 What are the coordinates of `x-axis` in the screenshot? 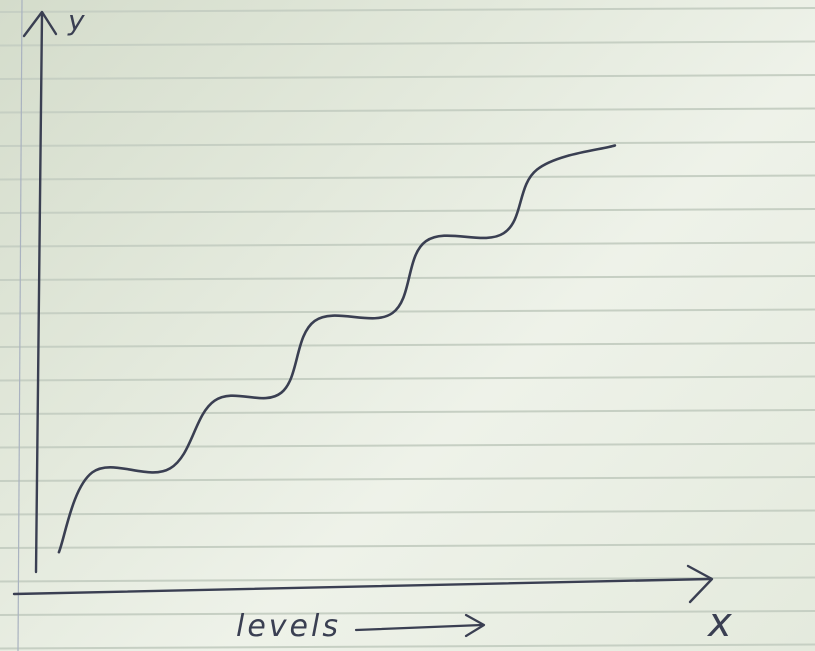 It's located at (362, 586).